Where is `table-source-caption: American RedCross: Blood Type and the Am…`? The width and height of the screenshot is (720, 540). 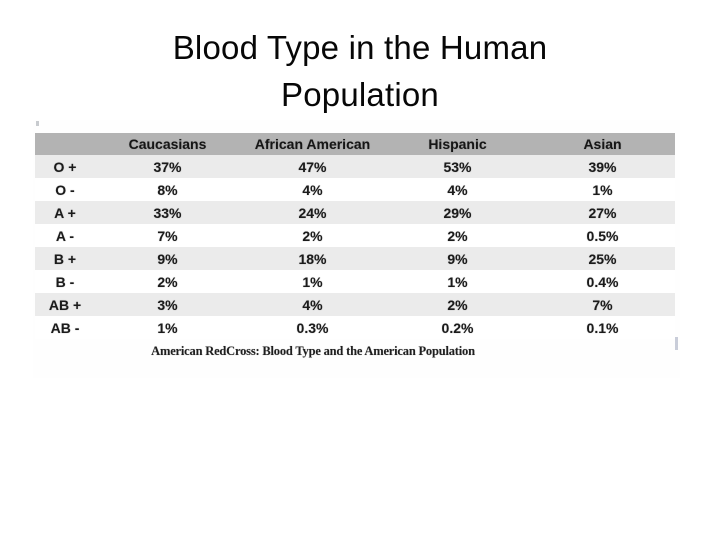 table-source-caption: American RedCross: Blood Type and the Am… is located at coordinates (313, 351).